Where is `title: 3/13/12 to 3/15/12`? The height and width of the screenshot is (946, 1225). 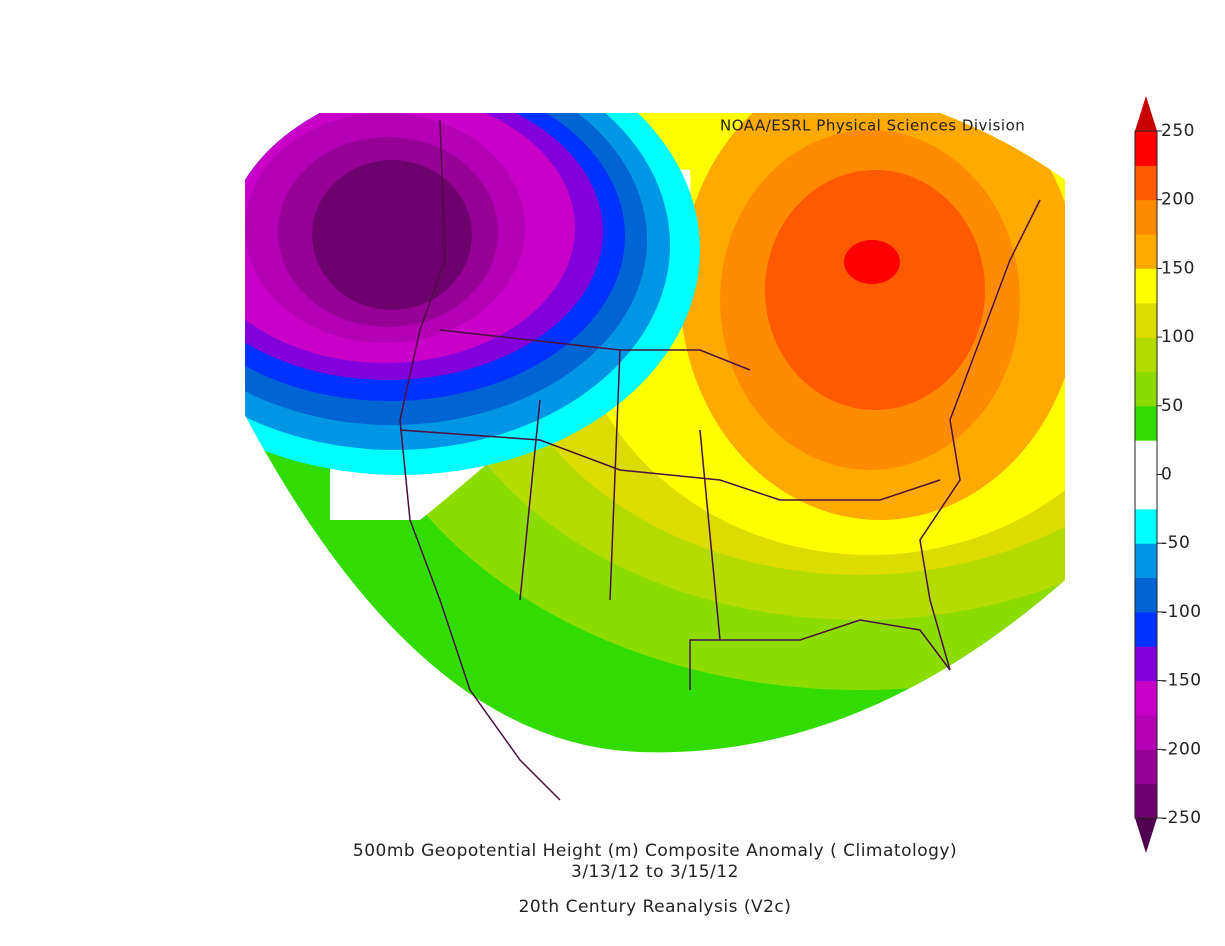
title: 3/13/12 to 3/15/12 is located at coordinates (655, 872).